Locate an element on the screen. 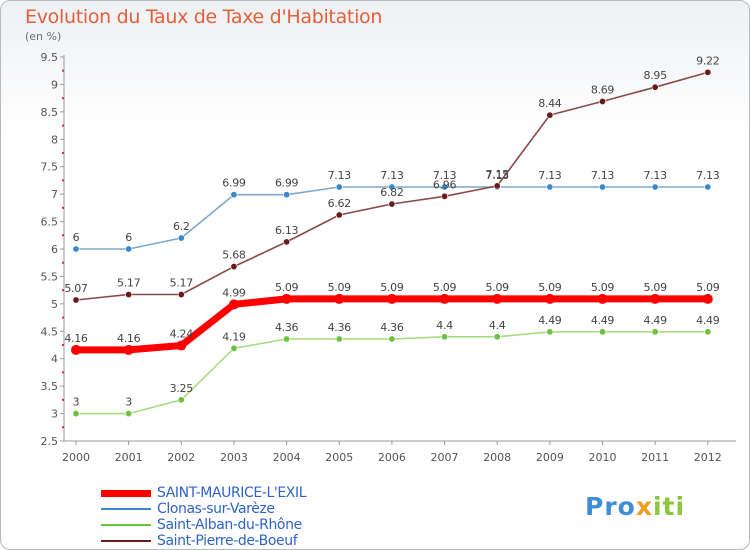 Image resolution: width=750 pixels, height=550 pixels. x-tick-label: 2001 is located at coordinates (129, 457).